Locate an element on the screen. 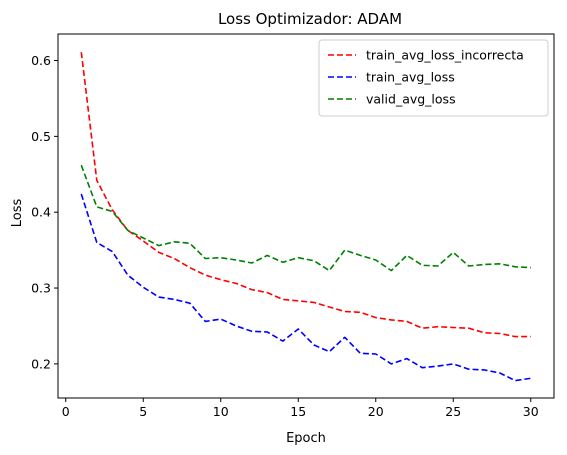 The width and height of the screenshot is (567, 455). y-tick-label: 0.6 is located at coordinates (41, 60).